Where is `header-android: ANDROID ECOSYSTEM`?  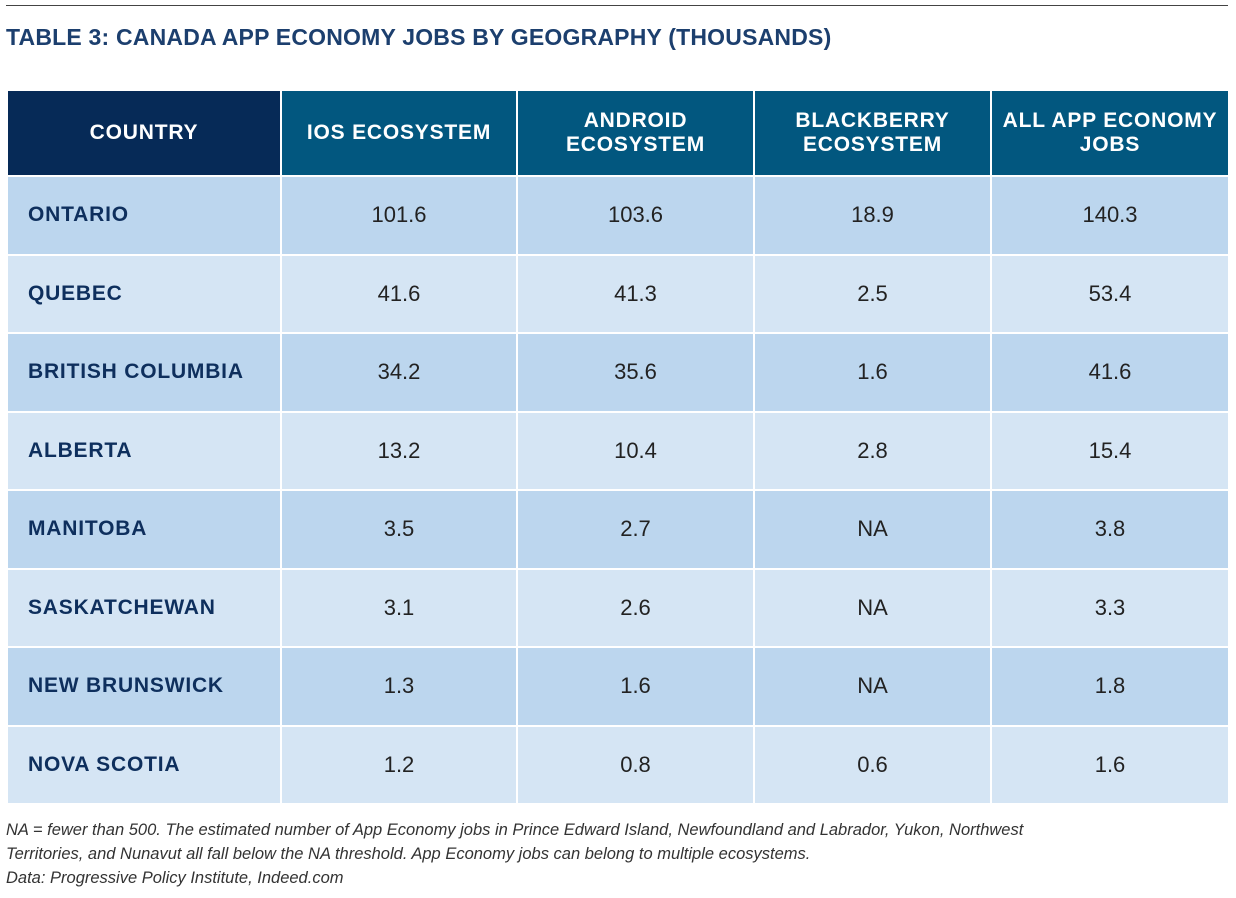 header-android: ANDROID ECOSYSTEM is located at coordinates (635, 133).